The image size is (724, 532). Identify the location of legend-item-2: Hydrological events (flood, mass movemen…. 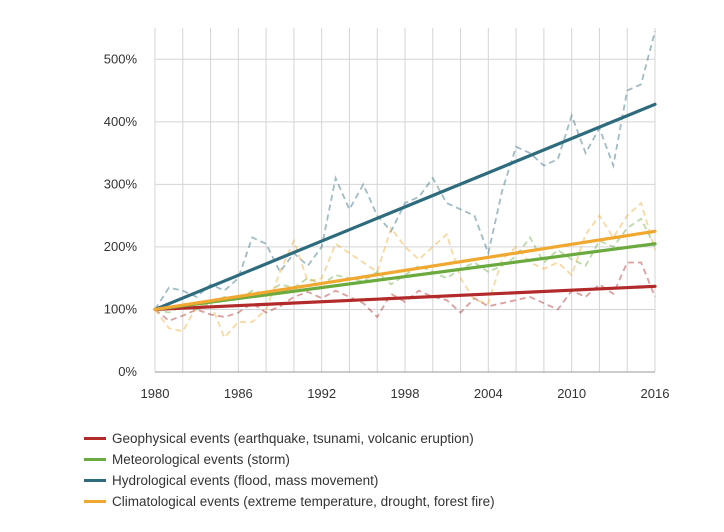
(289, 480).